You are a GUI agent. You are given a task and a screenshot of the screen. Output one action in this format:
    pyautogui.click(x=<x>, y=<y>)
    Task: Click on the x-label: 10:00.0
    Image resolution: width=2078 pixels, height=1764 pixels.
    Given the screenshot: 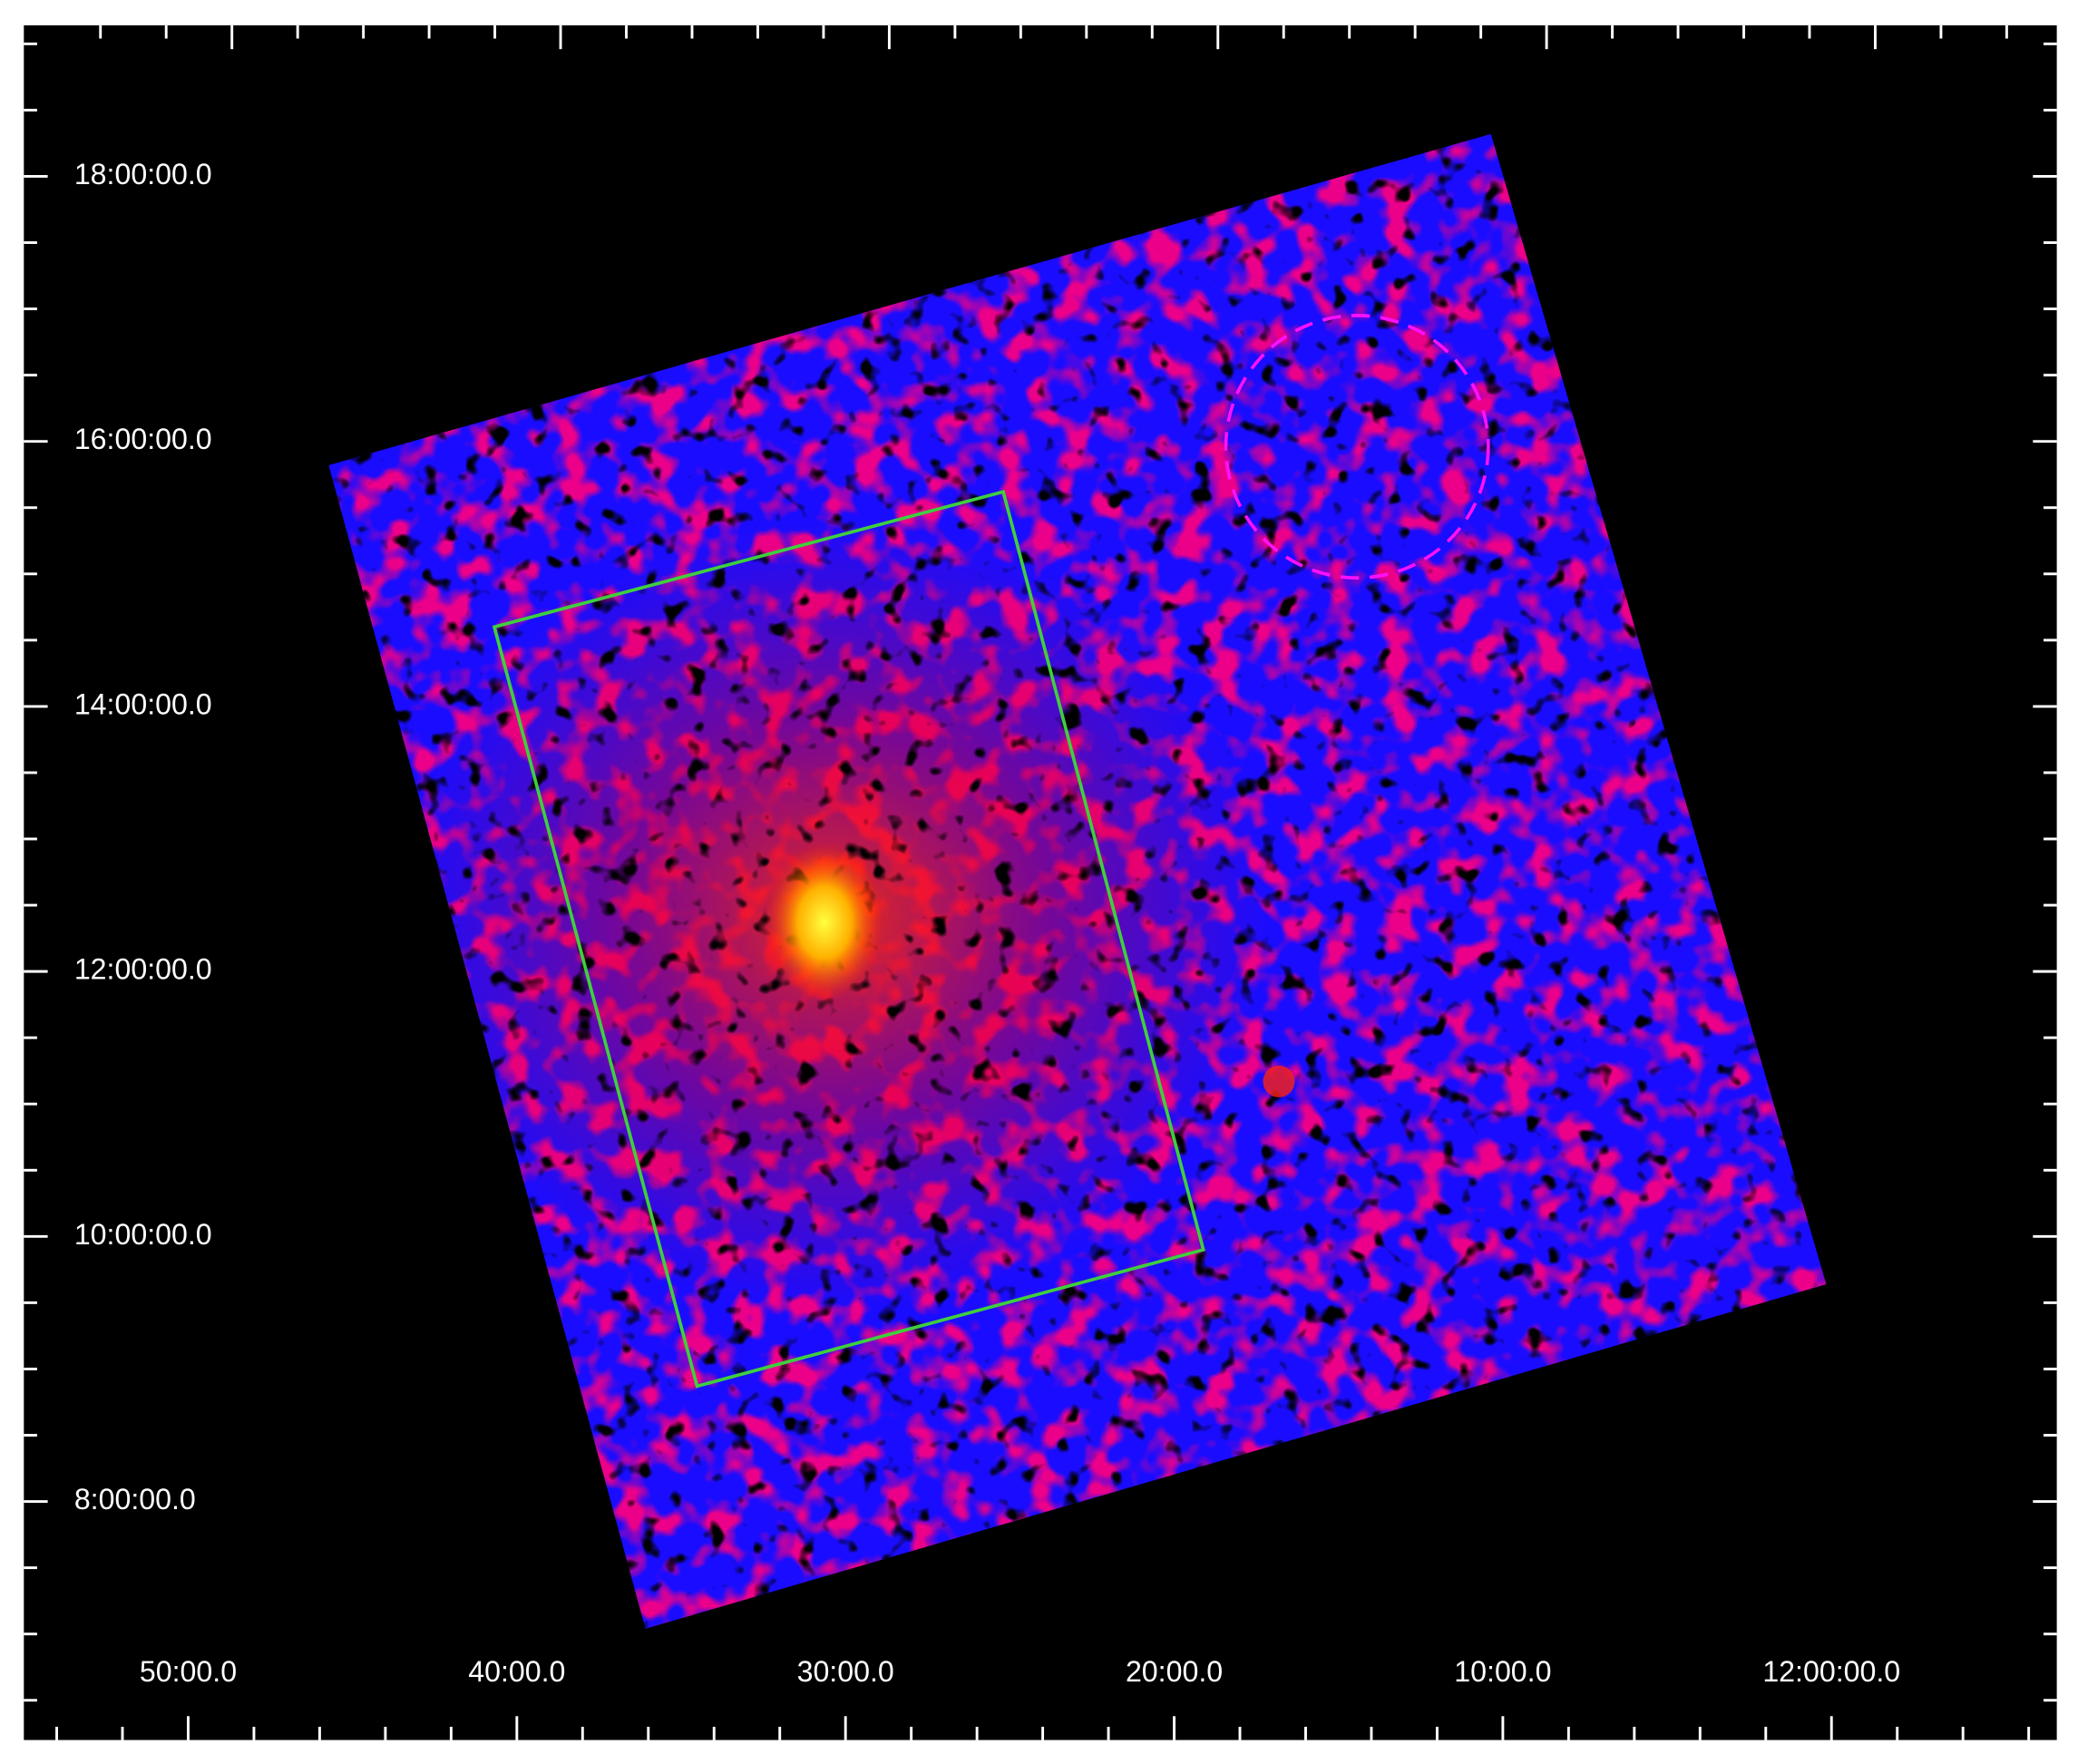 What is the action you would take?
    pyautogui.click(x=1502, y=1671)
    